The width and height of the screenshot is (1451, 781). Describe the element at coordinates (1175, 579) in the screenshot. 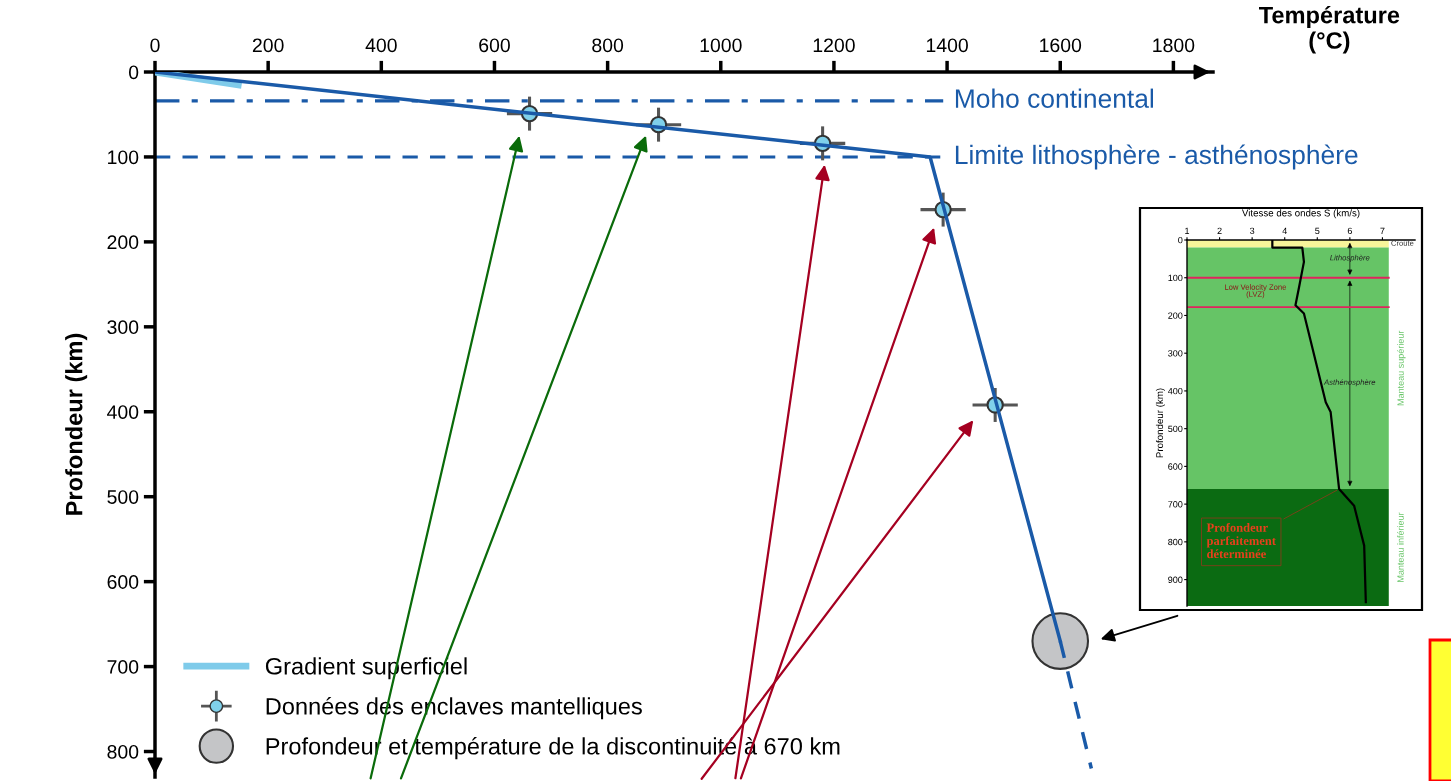

I see `y-tick-label: 900` at that location.